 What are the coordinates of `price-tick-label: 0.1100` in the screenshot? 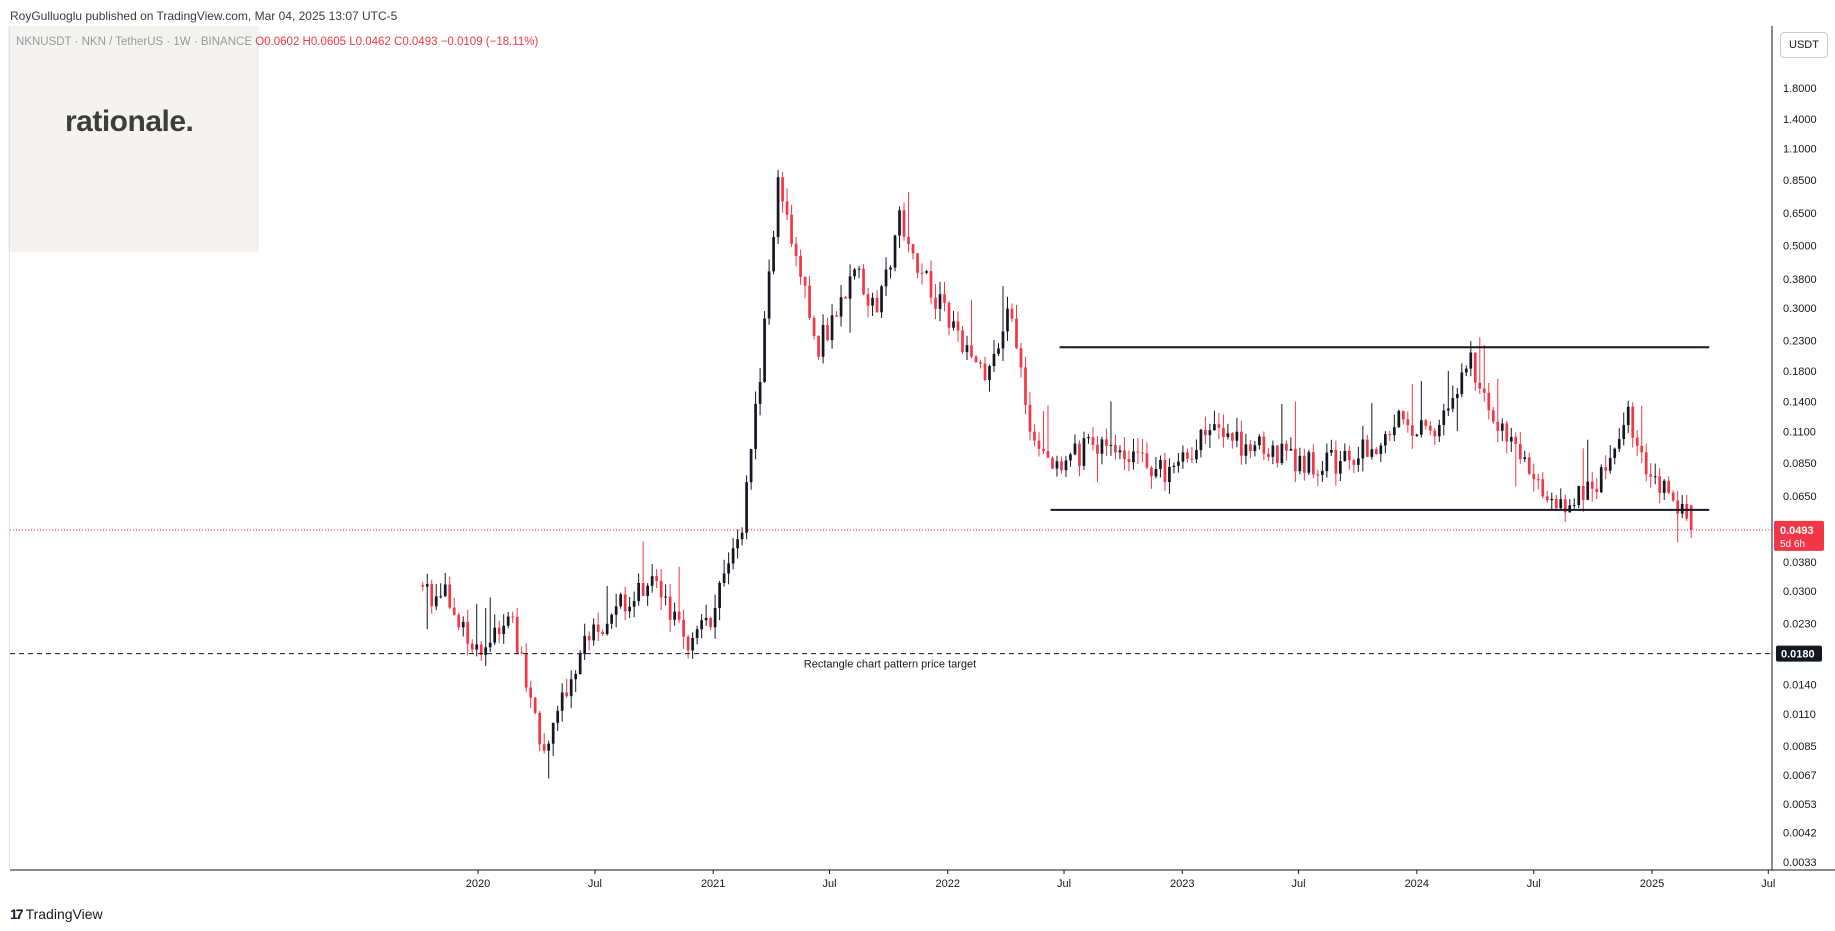 It's located at (1799, 432).